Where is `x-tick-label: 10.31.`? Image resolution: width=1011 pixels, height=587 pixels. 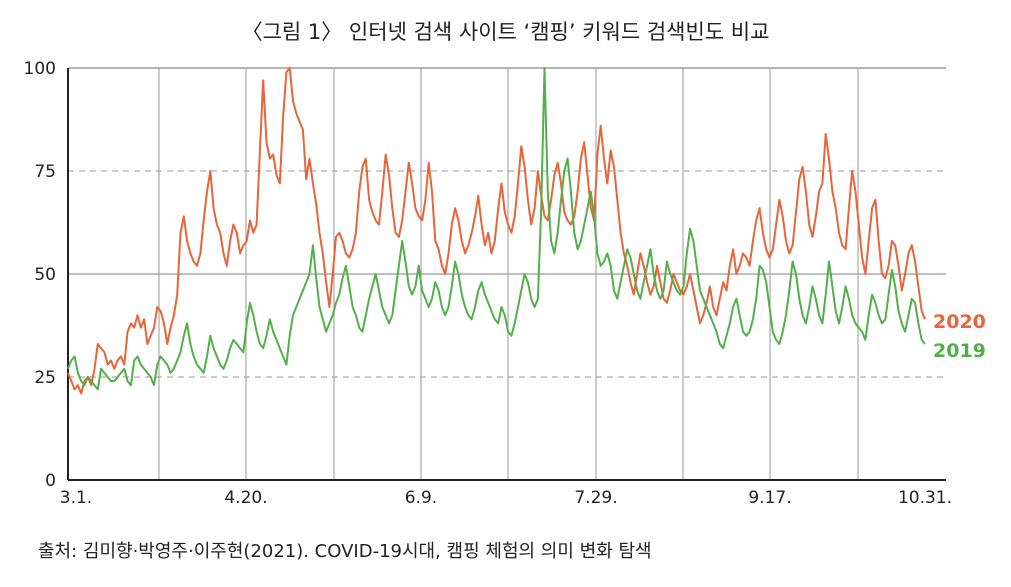
x-tick-label: 10.31. is located at coordinates (925, 498).